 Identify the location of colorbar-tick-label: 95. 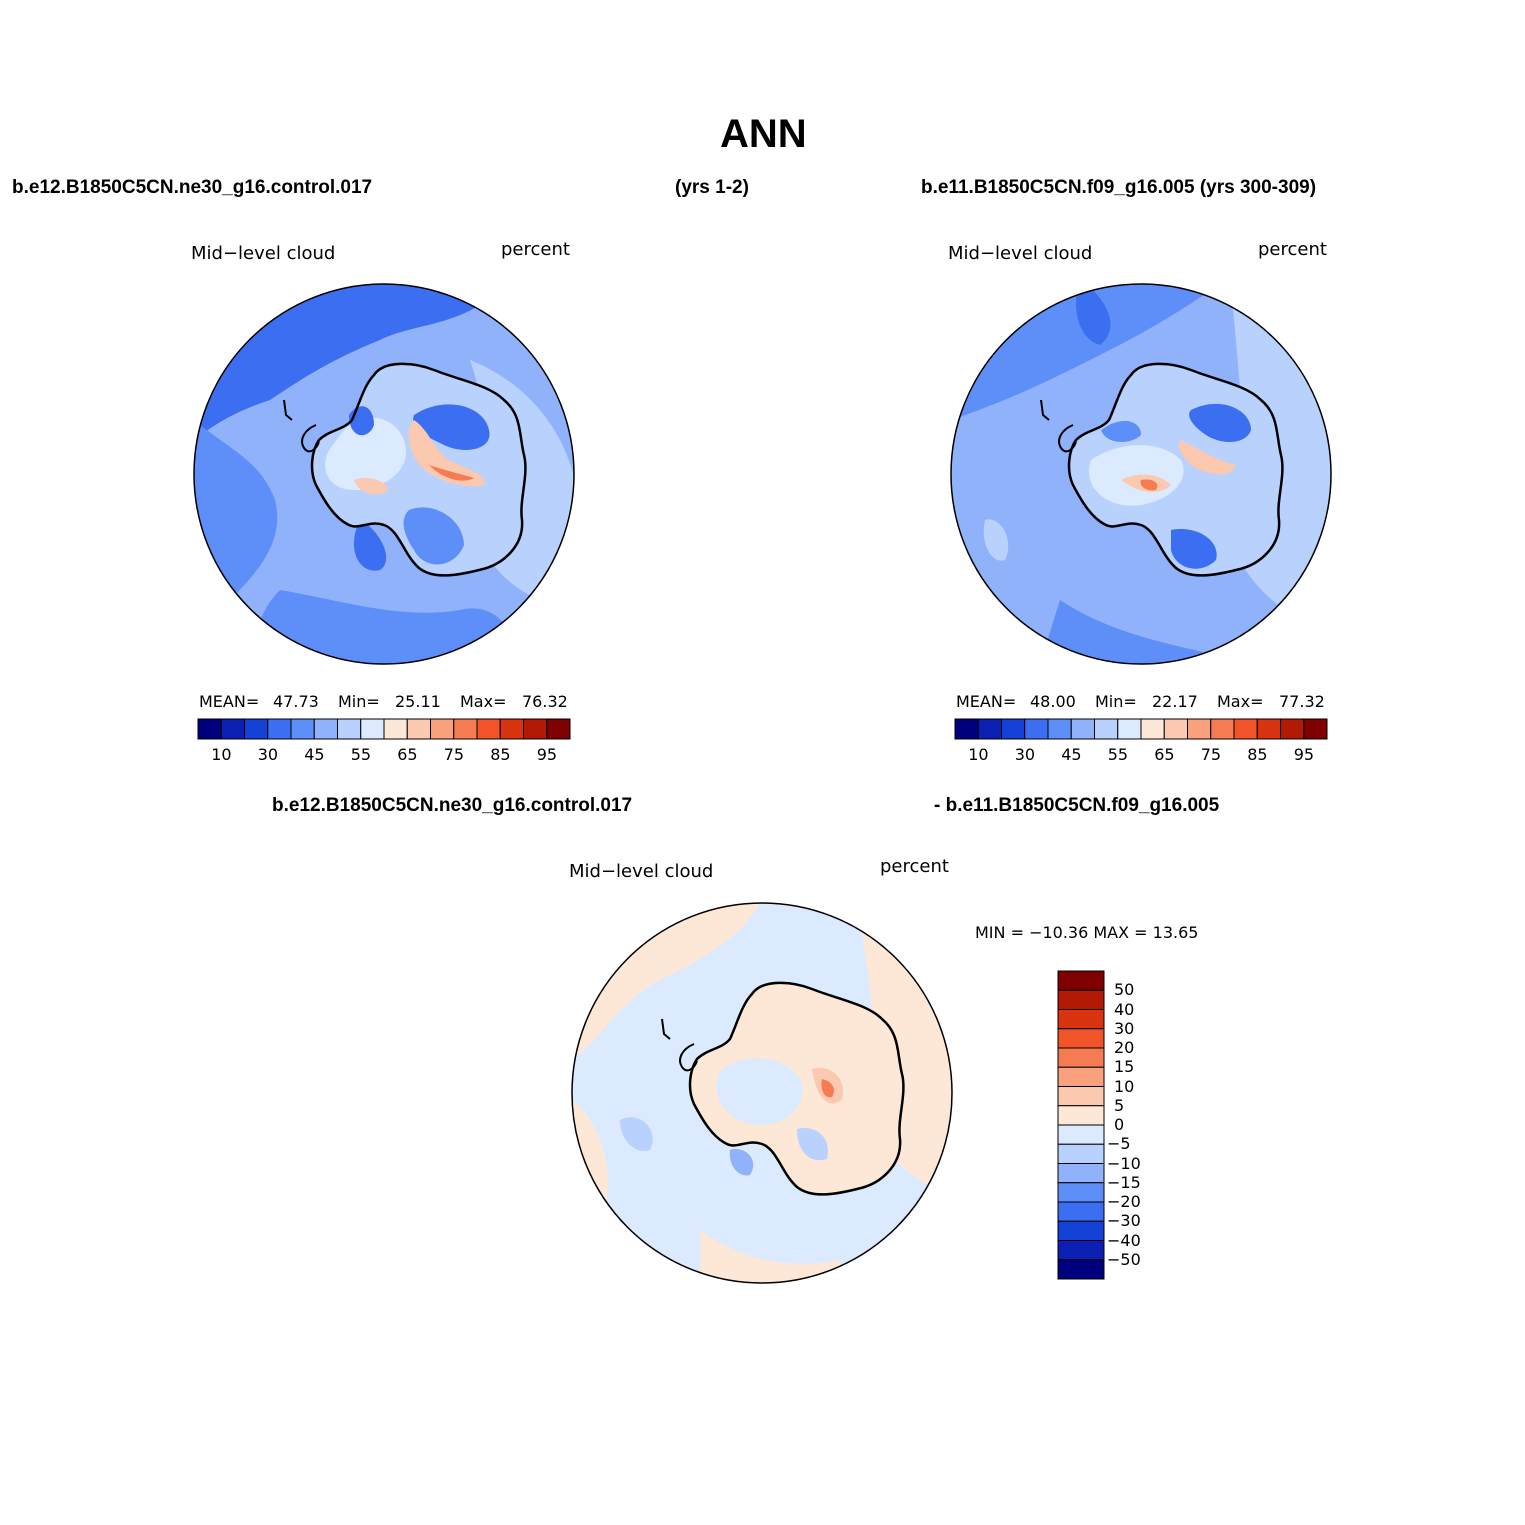
(1304, 754).